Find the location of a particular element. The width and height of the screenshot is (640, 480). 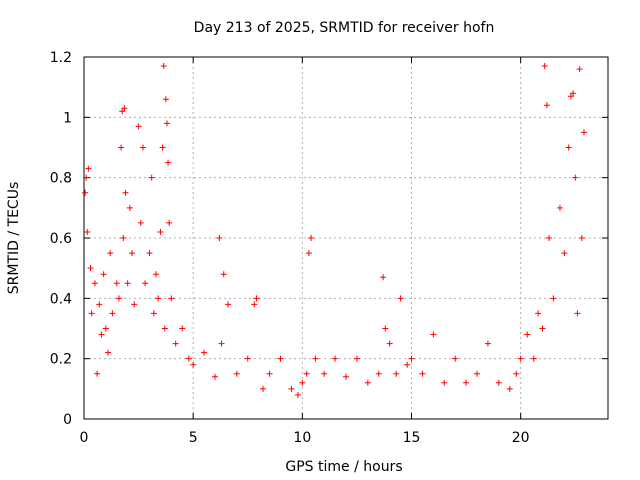

y-tick-label: 1 is located at coordinates (67, 118).